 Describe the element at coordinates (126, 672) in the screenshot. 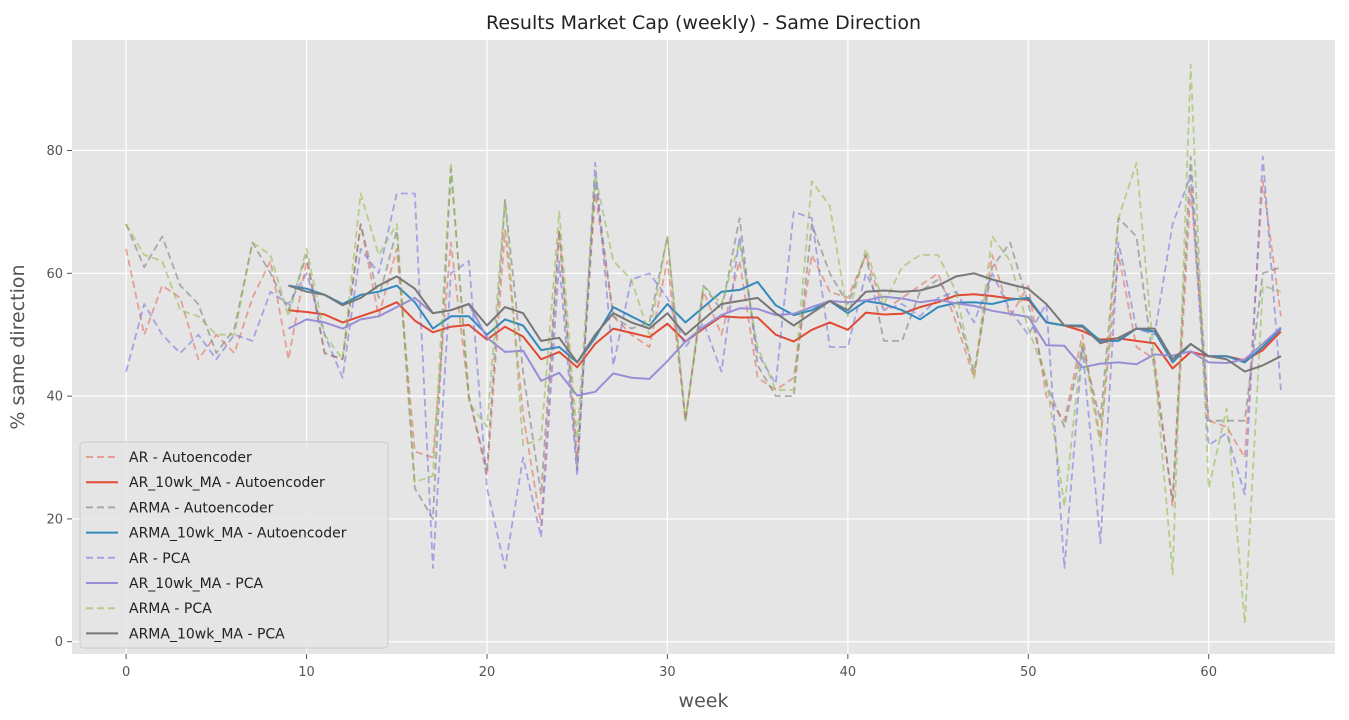

I see `x-tick-label: 0` at that location.